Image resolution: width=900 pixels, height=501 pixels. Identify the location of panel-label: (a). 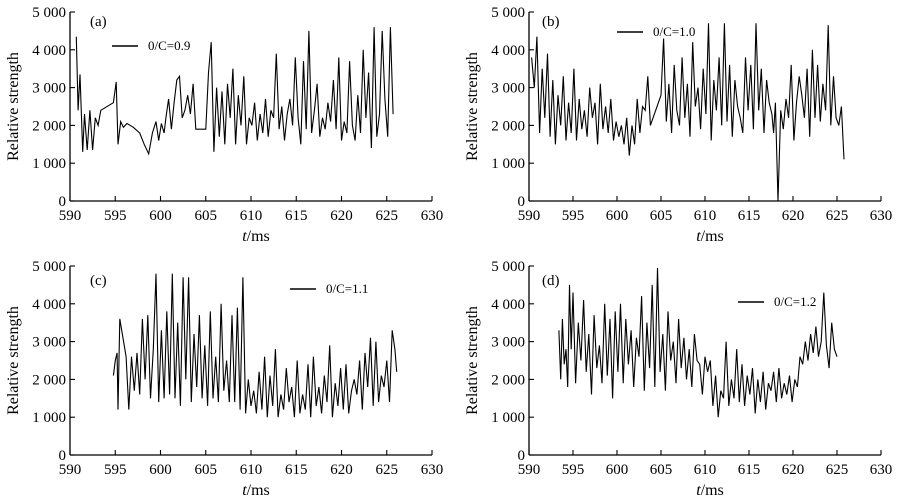
(98, 22).